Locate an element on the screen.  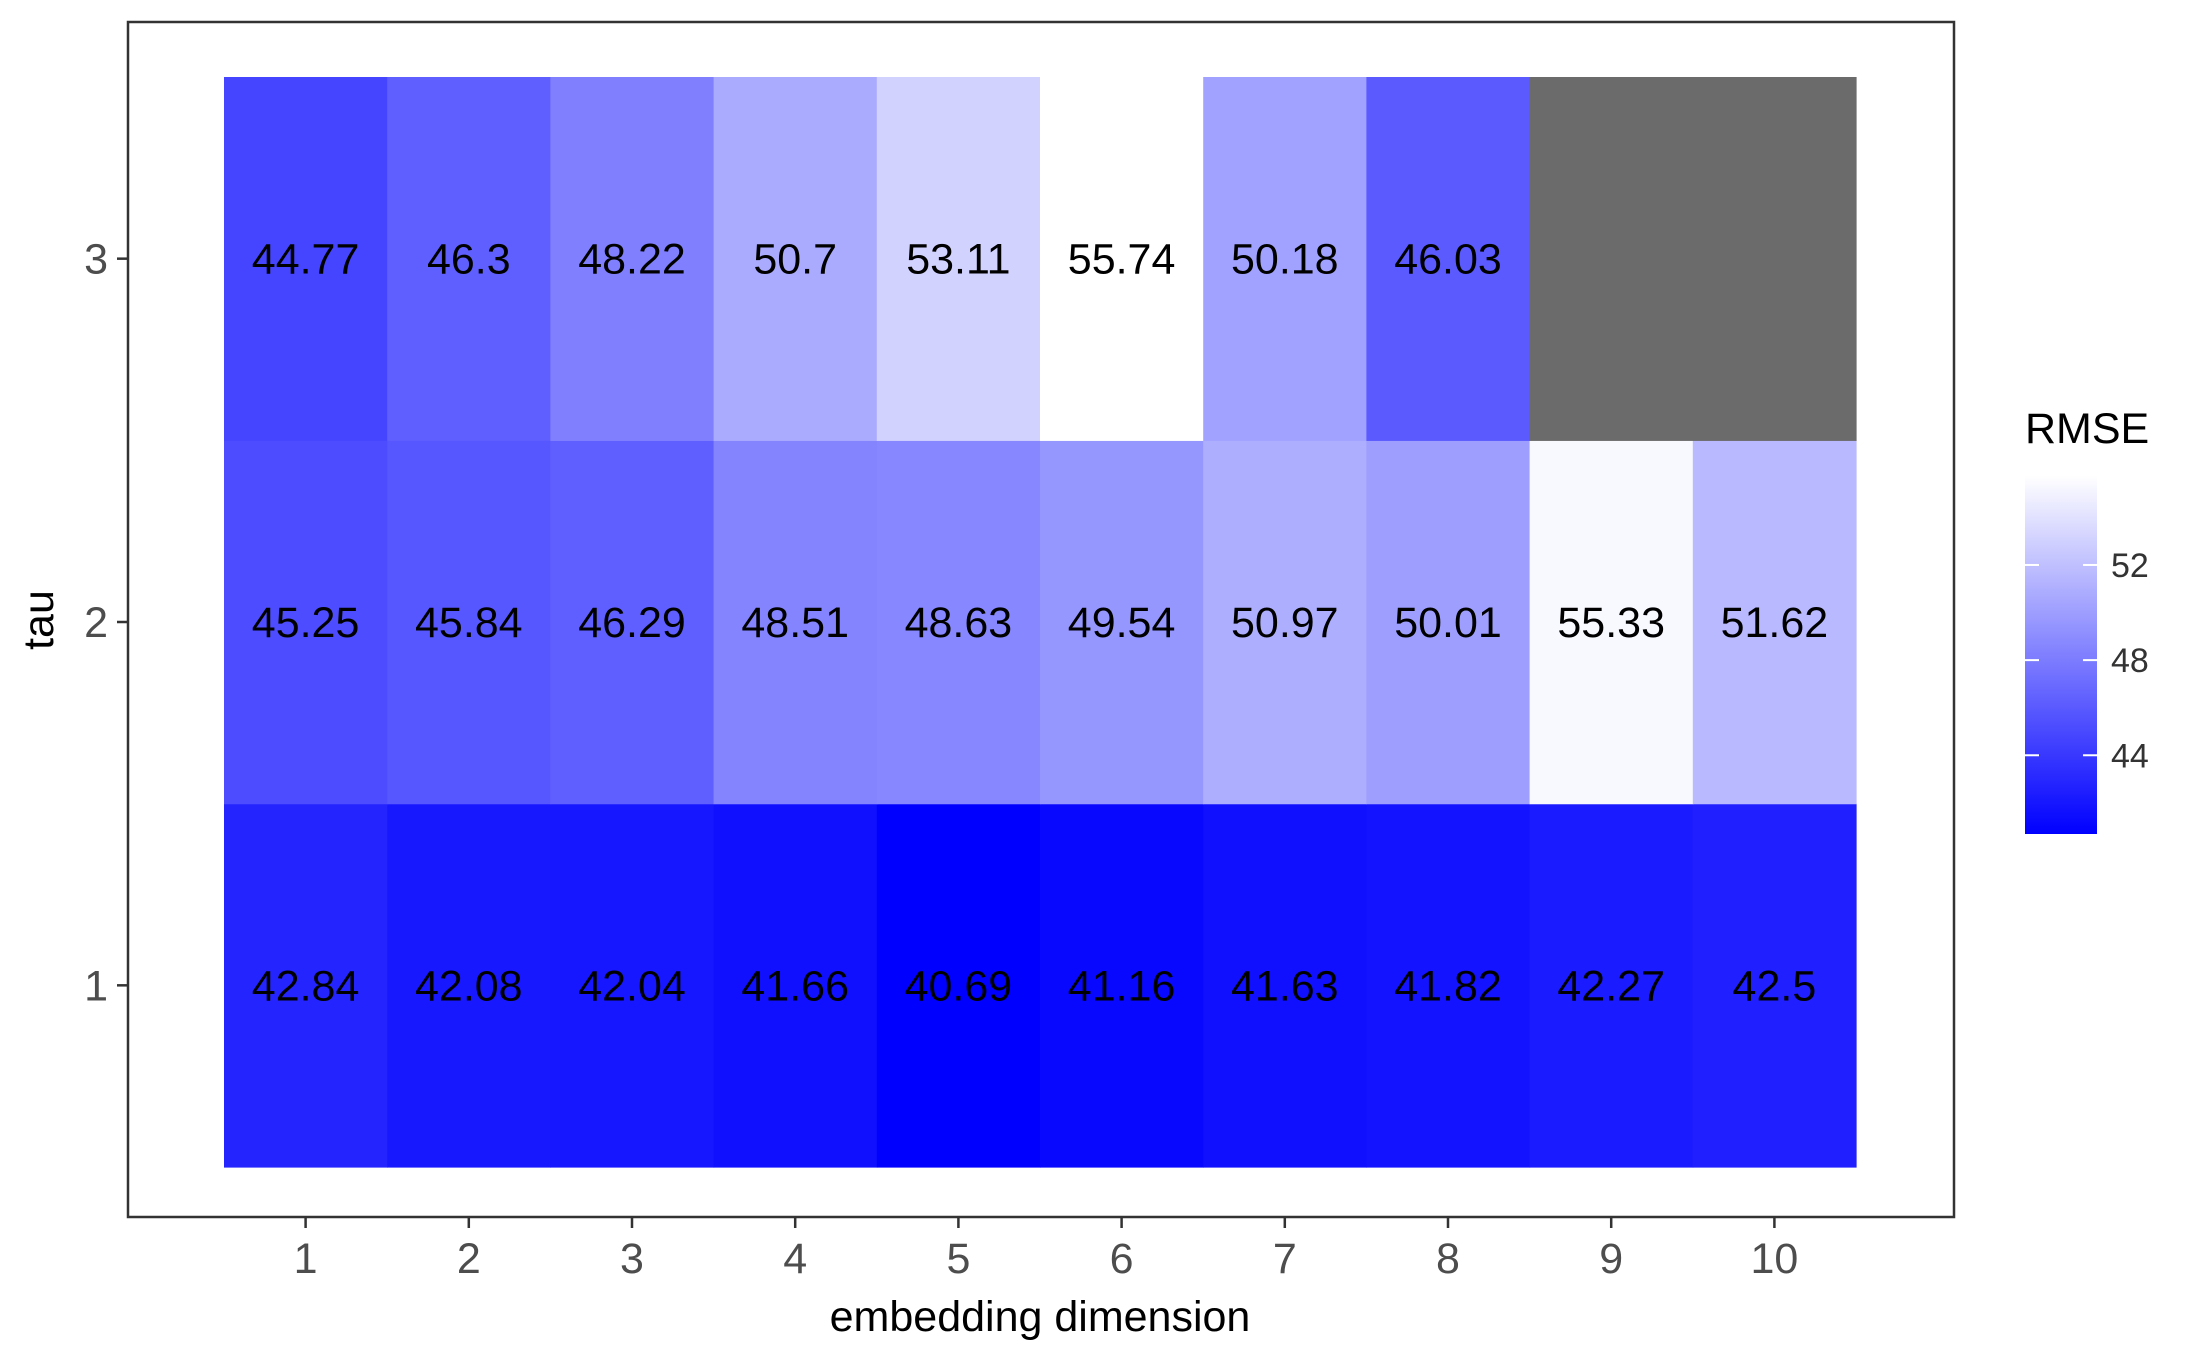
heatmap-cell-tau2-dim9 is located at coordinates (1611, 622).